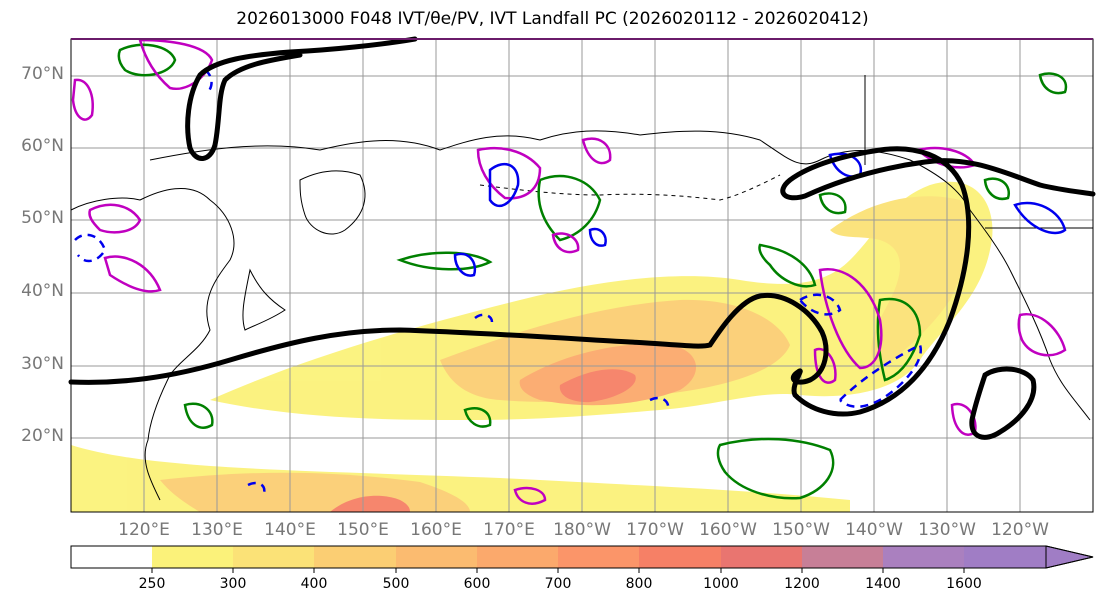  Describe the element at coordinates (217, 530) in the screenshot. I see `lon-label-130e: 130°E` at that location.